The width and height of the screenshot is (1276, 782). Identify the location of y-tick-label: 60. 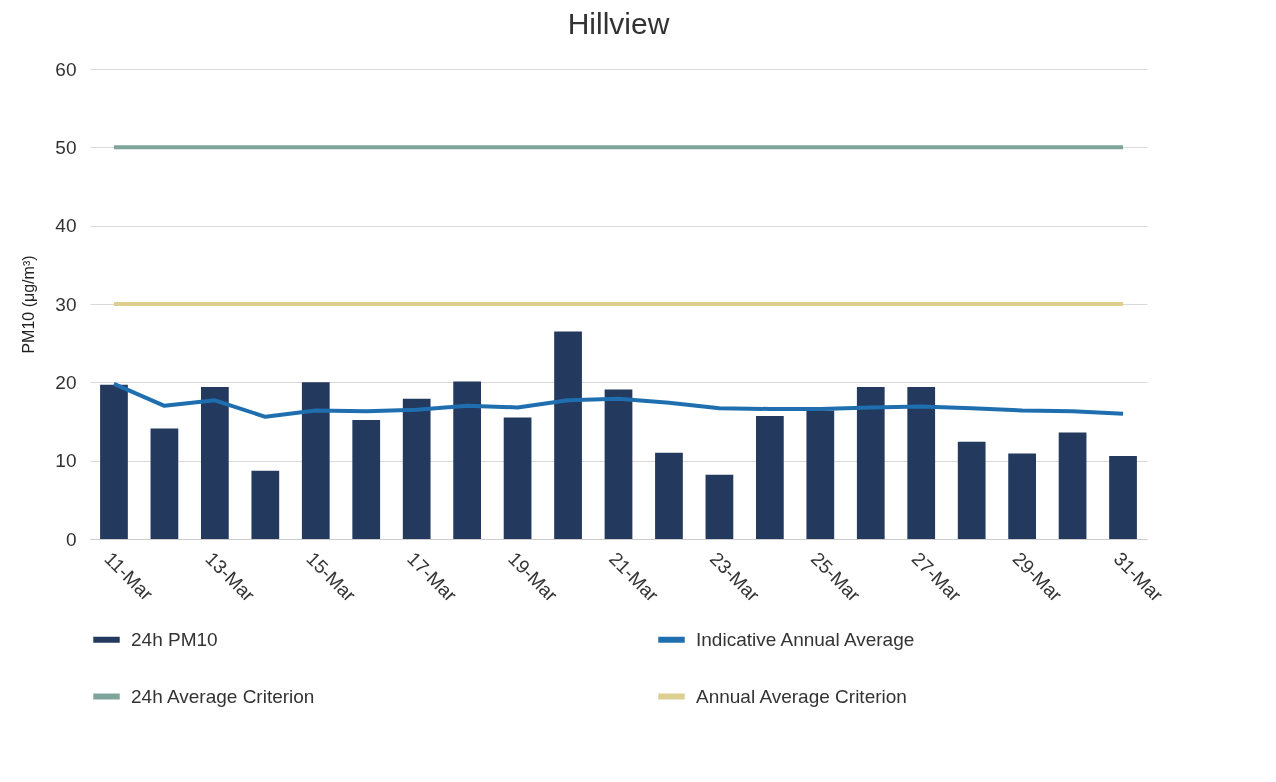
(66, 69).